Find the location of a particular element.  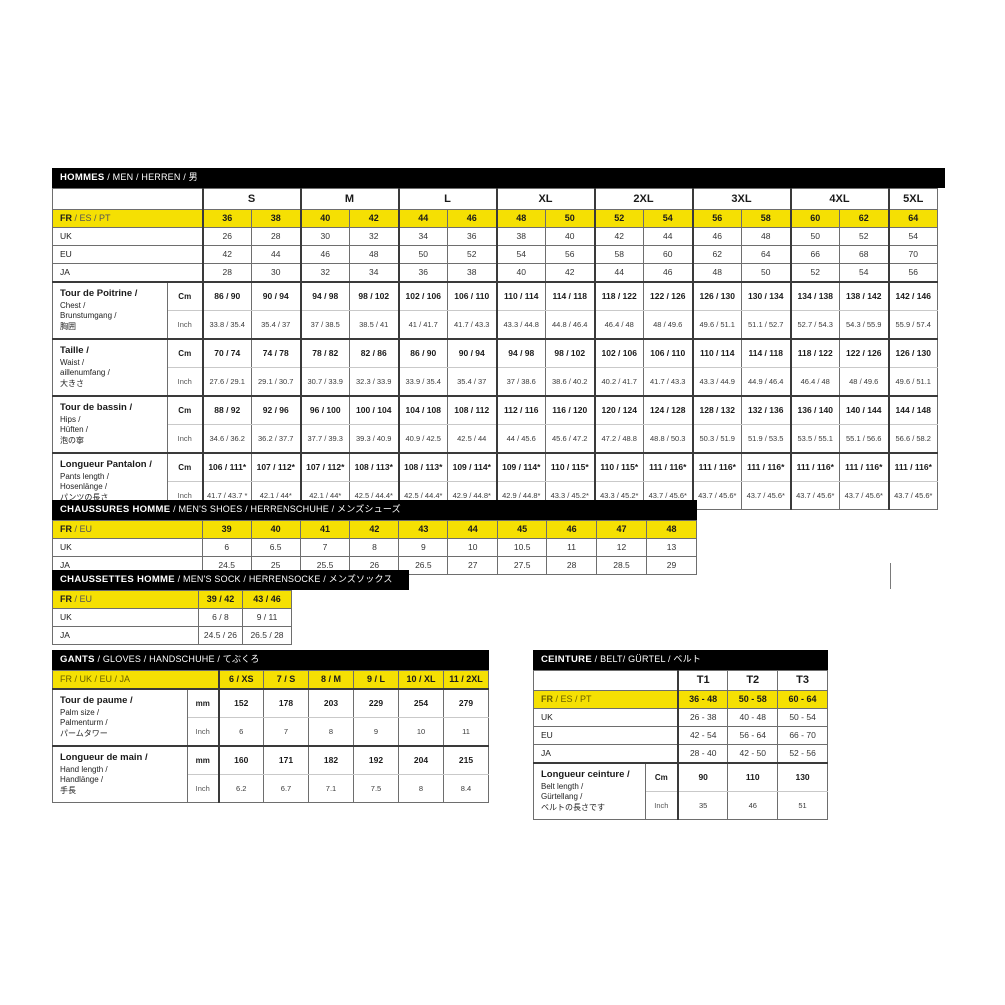

men-3-inch-13: 43.7 / 45.6* is located at coordinates (864, 495).